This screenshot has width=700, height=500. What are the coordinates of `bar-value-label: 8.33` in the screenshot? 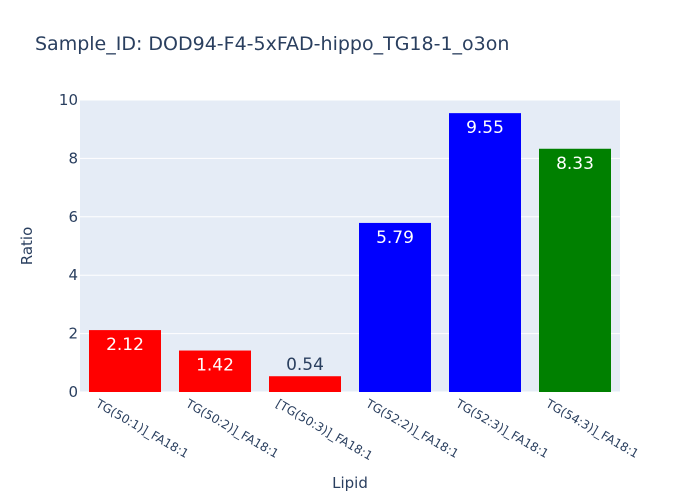 It's located at (575, 164).